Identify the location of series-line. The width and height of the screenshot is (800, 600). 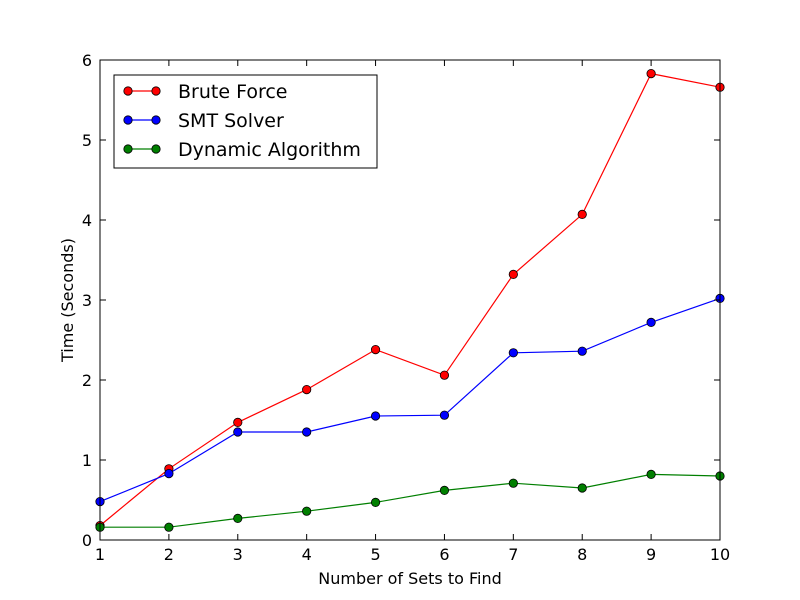
(410, 500).